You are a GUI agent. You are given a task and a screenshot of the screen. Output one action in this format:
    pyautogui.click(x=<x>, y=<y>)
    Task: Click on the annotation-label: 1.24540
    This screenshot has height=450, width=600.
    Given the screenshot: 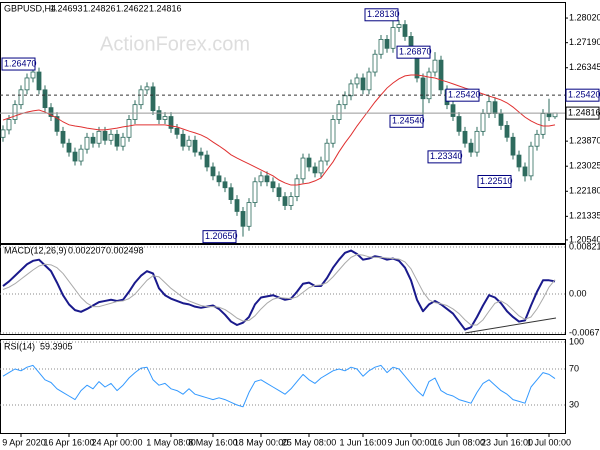 What is the action you would take?
    pyautogui.click(x=408, y=121)
    